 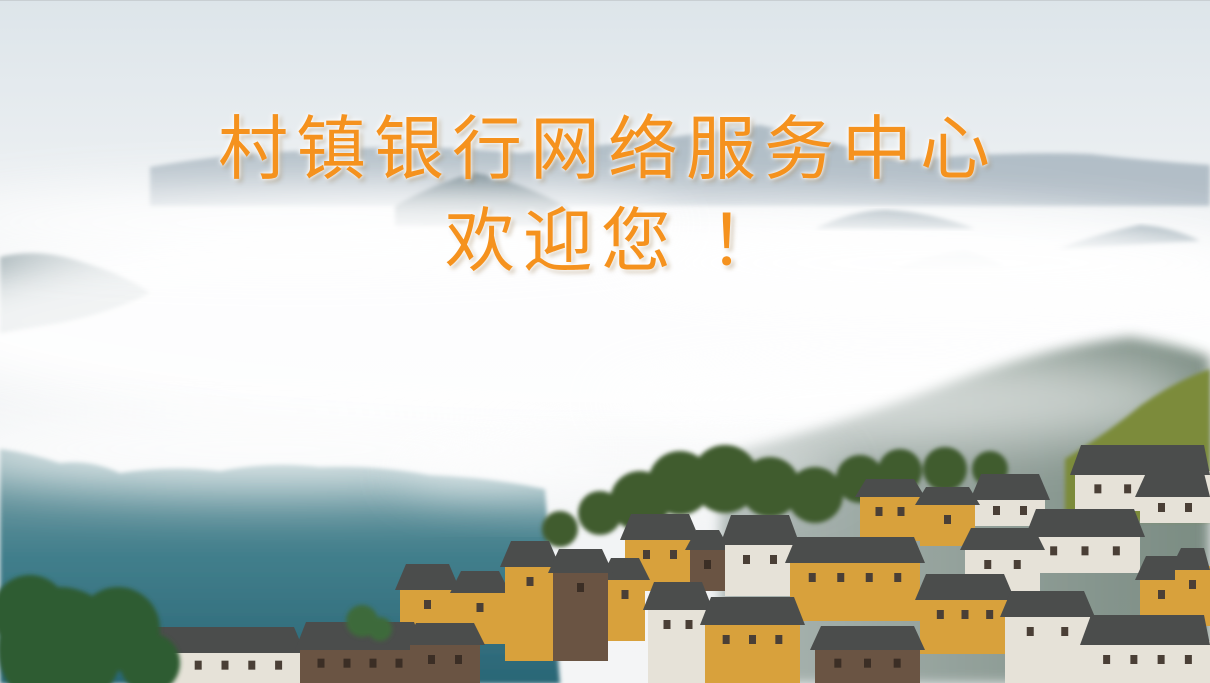 I want to click on welcome-title: 村镇银行网络服务中心, so click(x=605, y=149).